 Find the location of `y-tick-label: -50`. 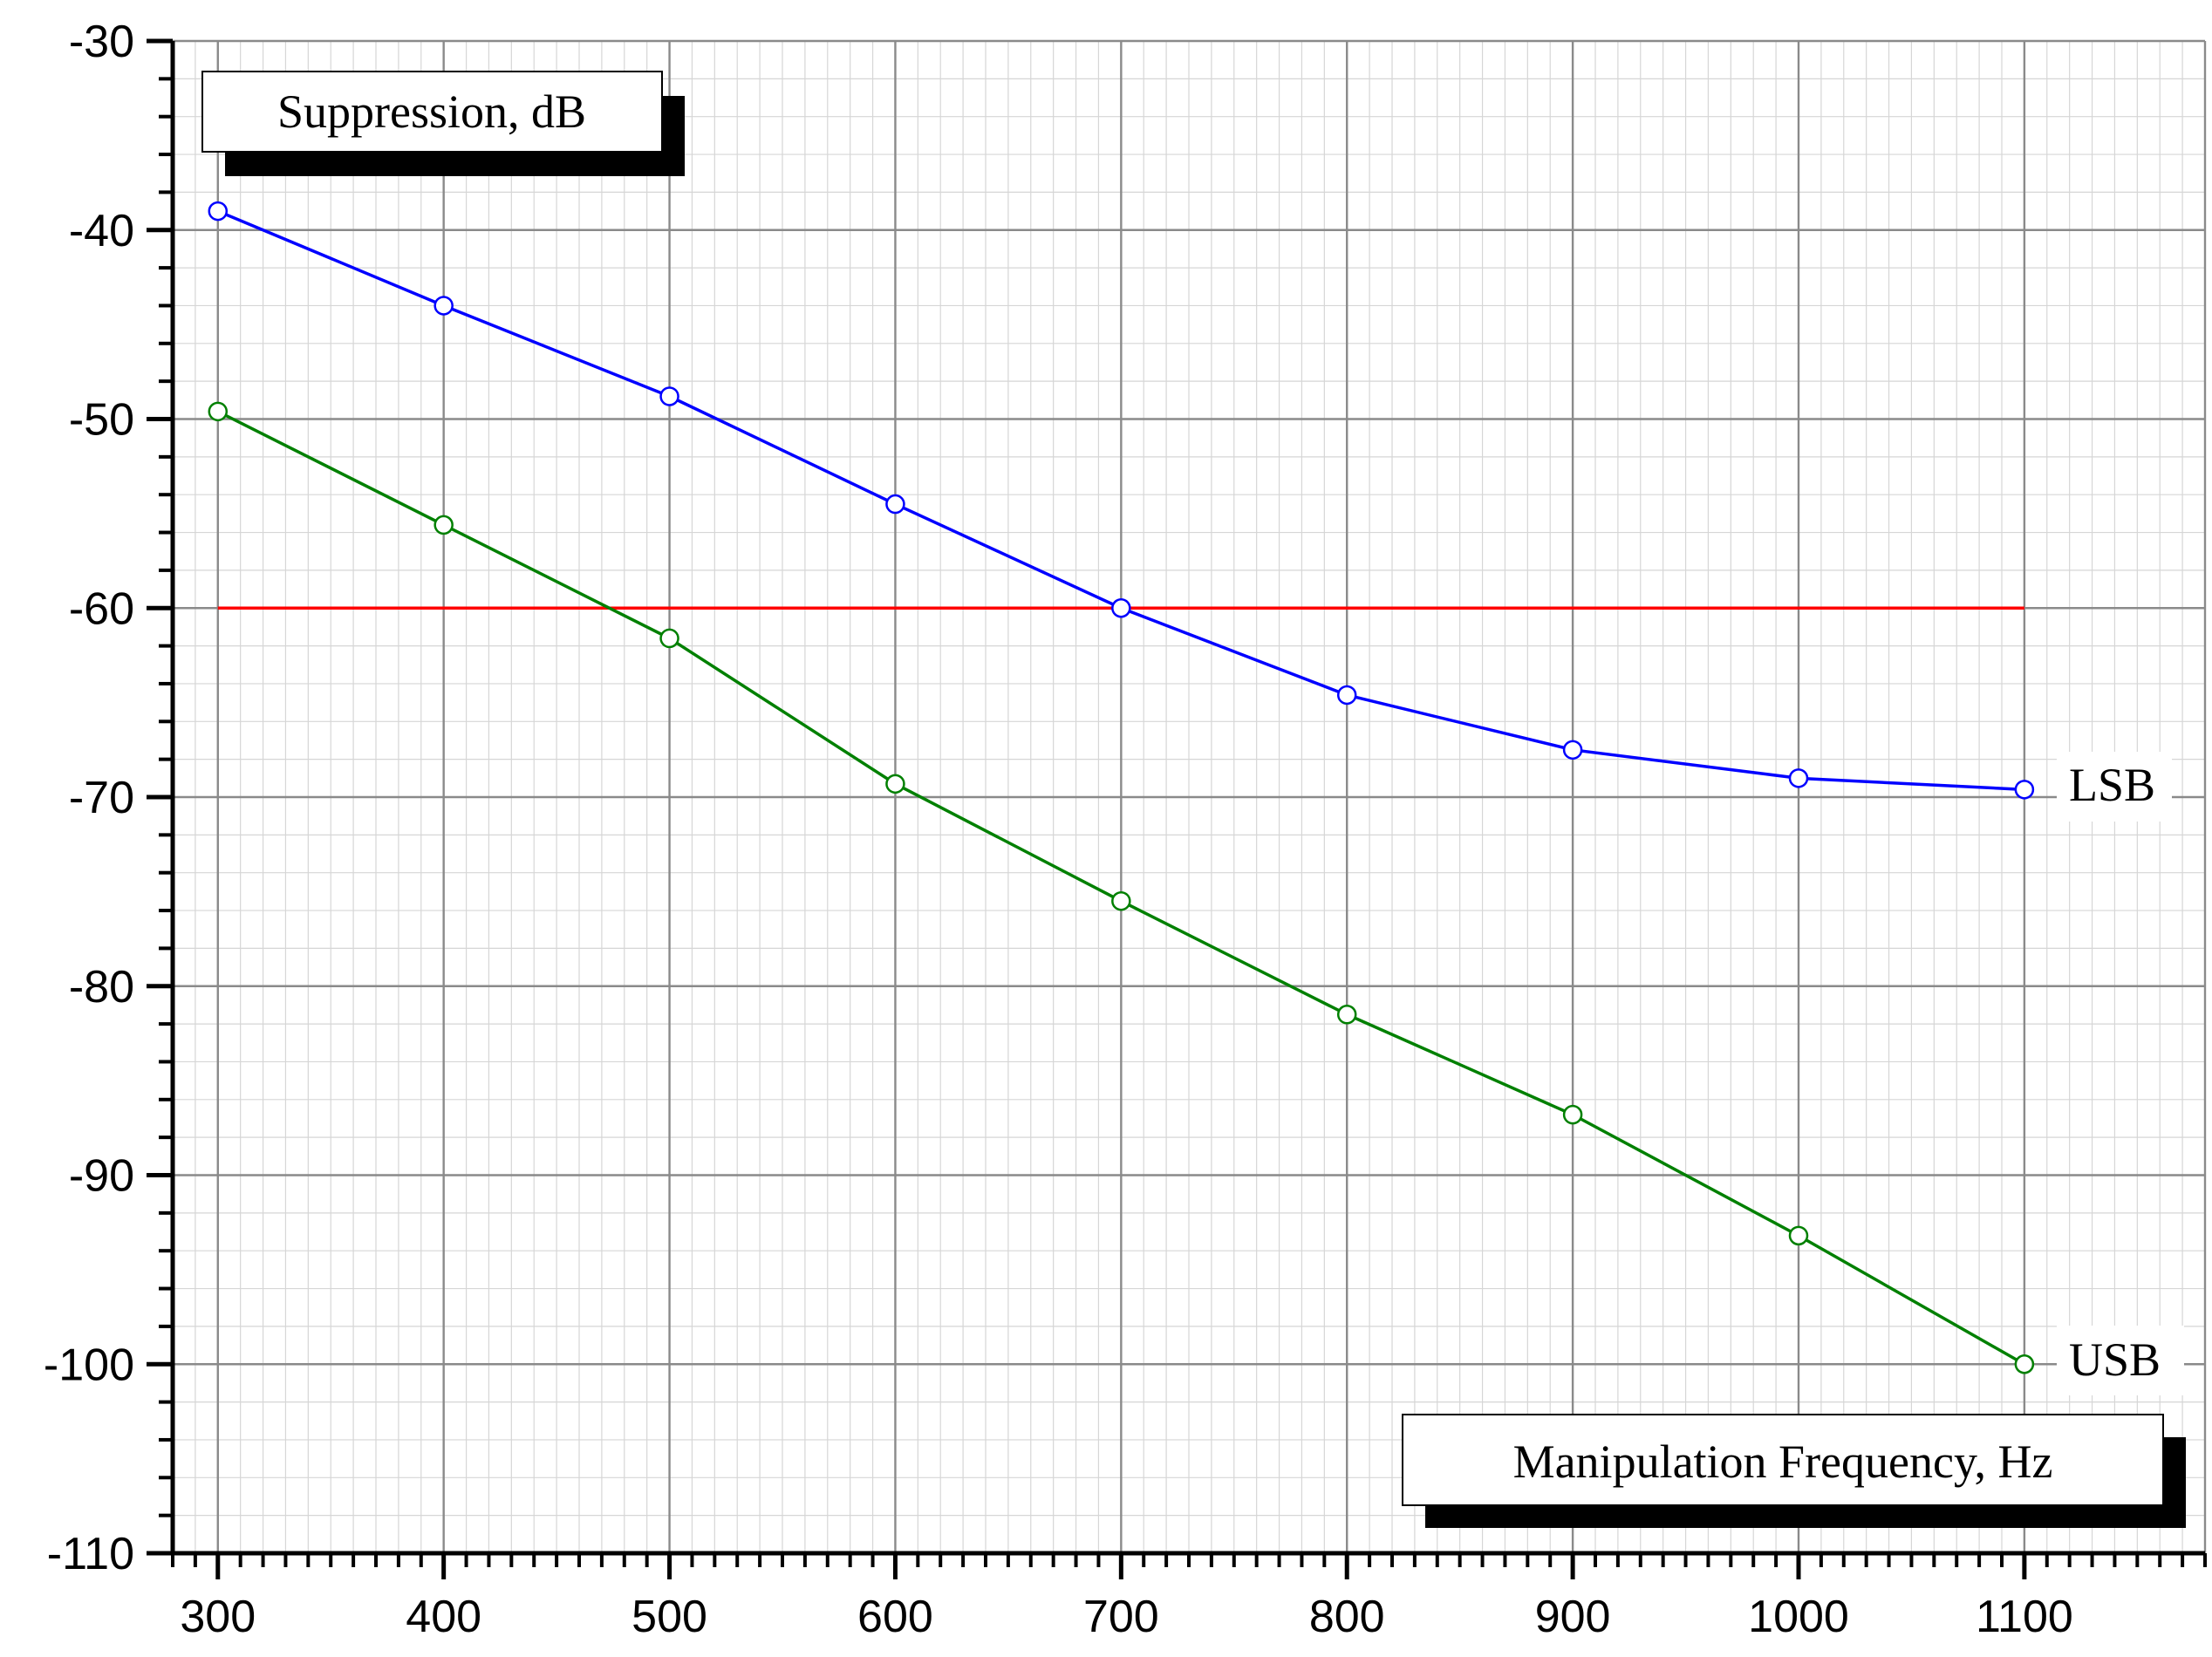

y-tick-label: -50 is located at coordinates (101, 421).